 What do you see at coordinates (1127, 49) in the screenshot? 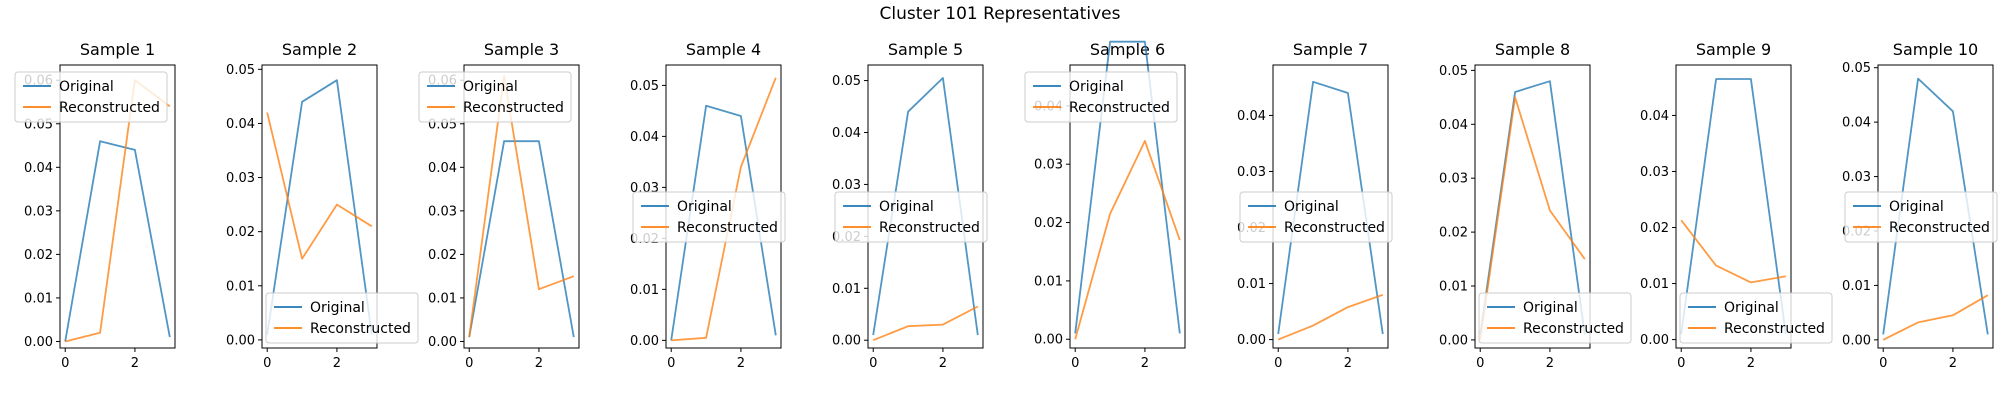
I see `subplot-title: Sample 6` at bounding box center [1127, 49].